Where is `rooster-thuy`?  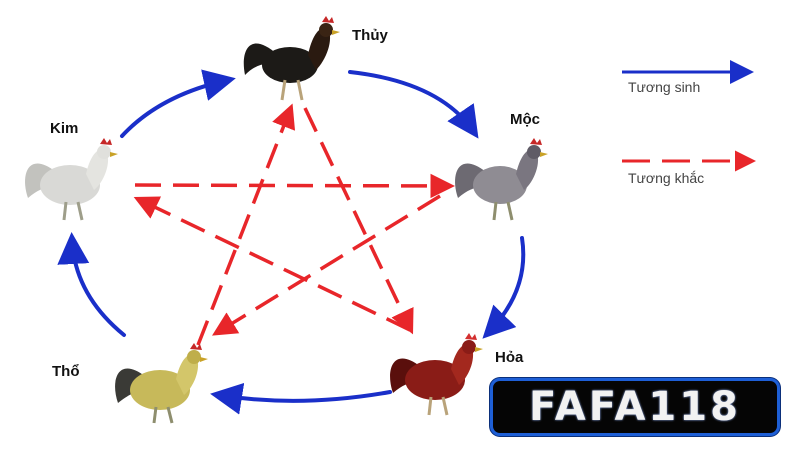
rooster-thuy is located at coordinates (291, 58).